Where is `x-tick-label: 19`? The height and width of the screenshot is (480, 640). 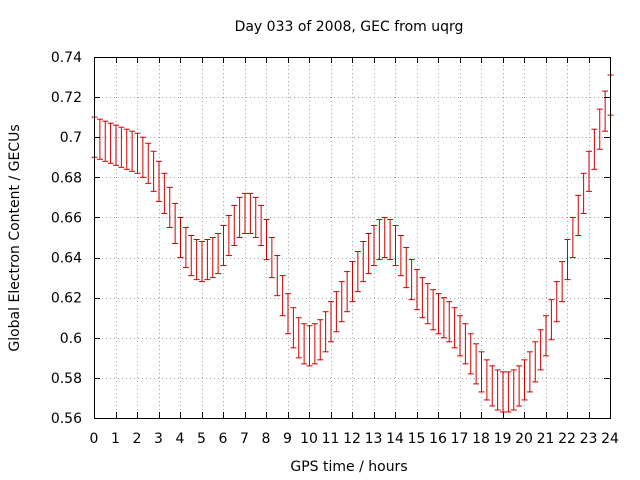
x-tick-label: 19 is located at coordinates (503, 439).